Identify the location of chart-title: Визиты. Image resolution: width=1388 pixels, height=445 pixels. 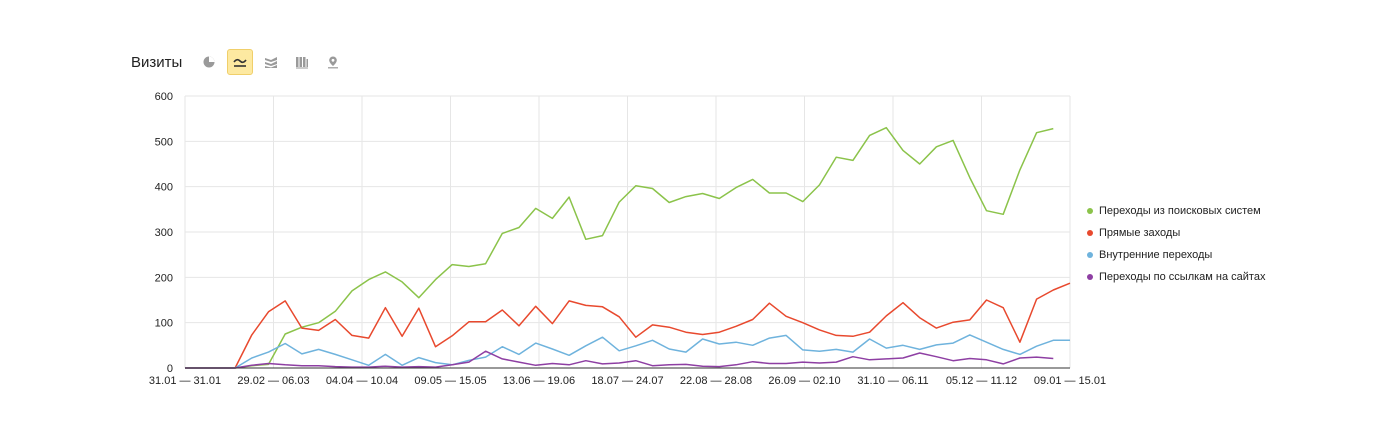
(157, 62).